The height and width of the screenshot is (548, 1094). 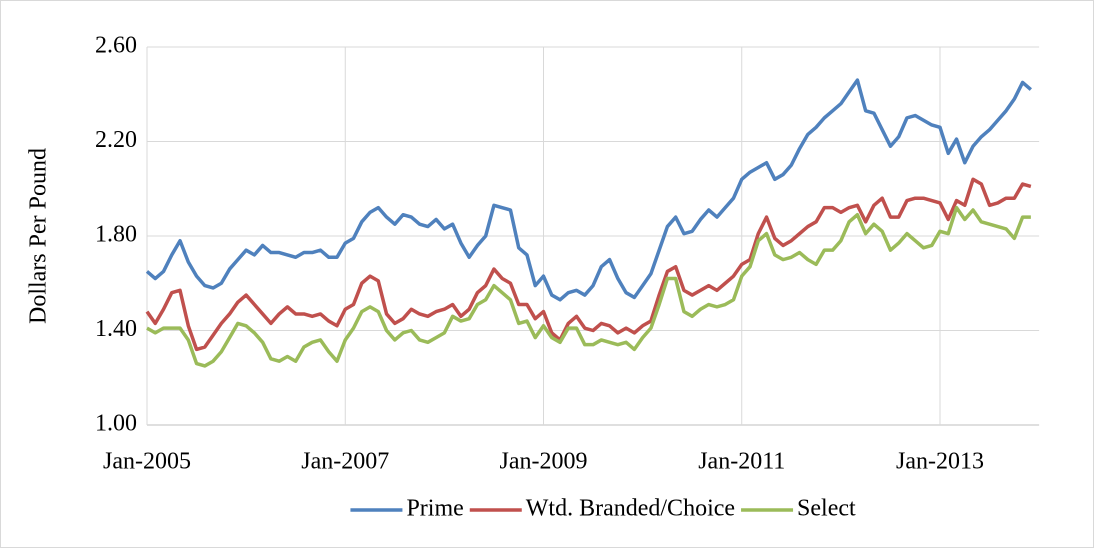 What do you see at coordinates (116, 329) in the screenshot?
I see `y-tick-label: 1.40` at bounding box center [116, 329].